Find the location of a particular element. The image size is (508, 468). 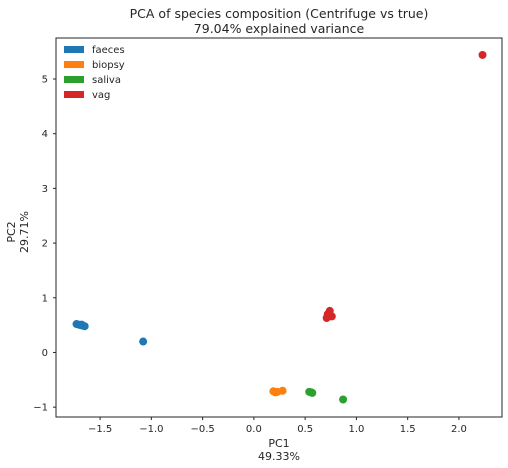

y-tick-label: 2 is located at coordinates (45, 244).